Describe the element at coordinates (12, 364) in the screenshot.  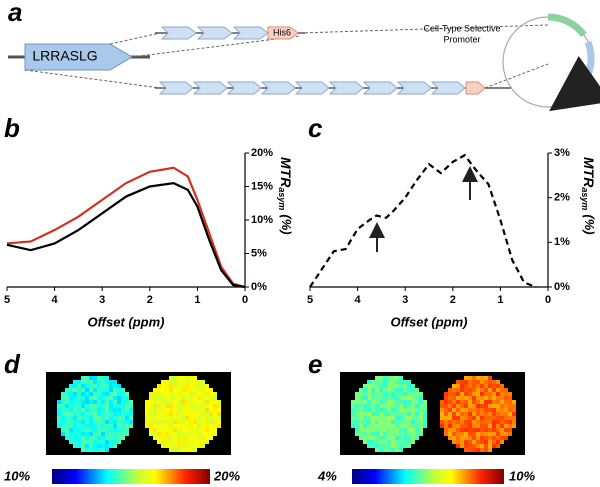
I see `panel-label: d` at that location.